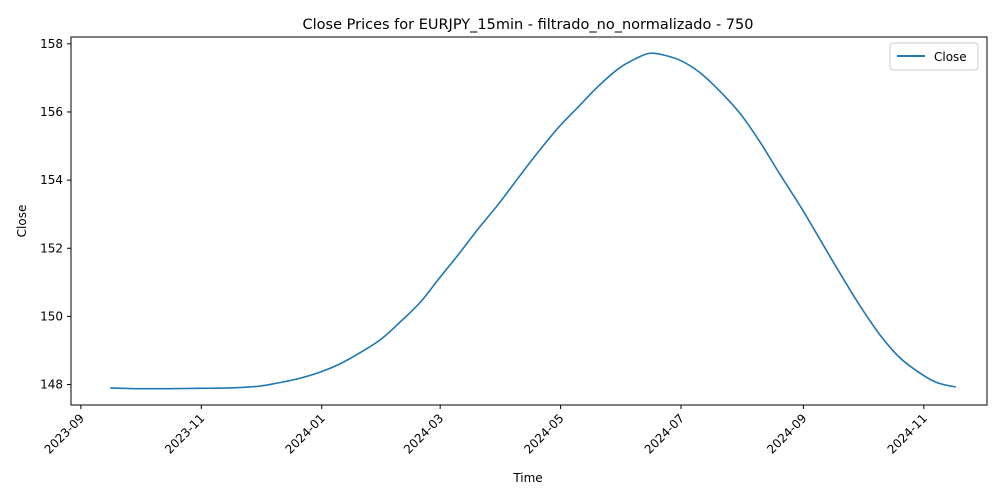 The height and width of the screenshot is (500, 1000). Describe the element at coordinates (51, 180) in the screenshot. I see `y-tick-label: 154` at that location.